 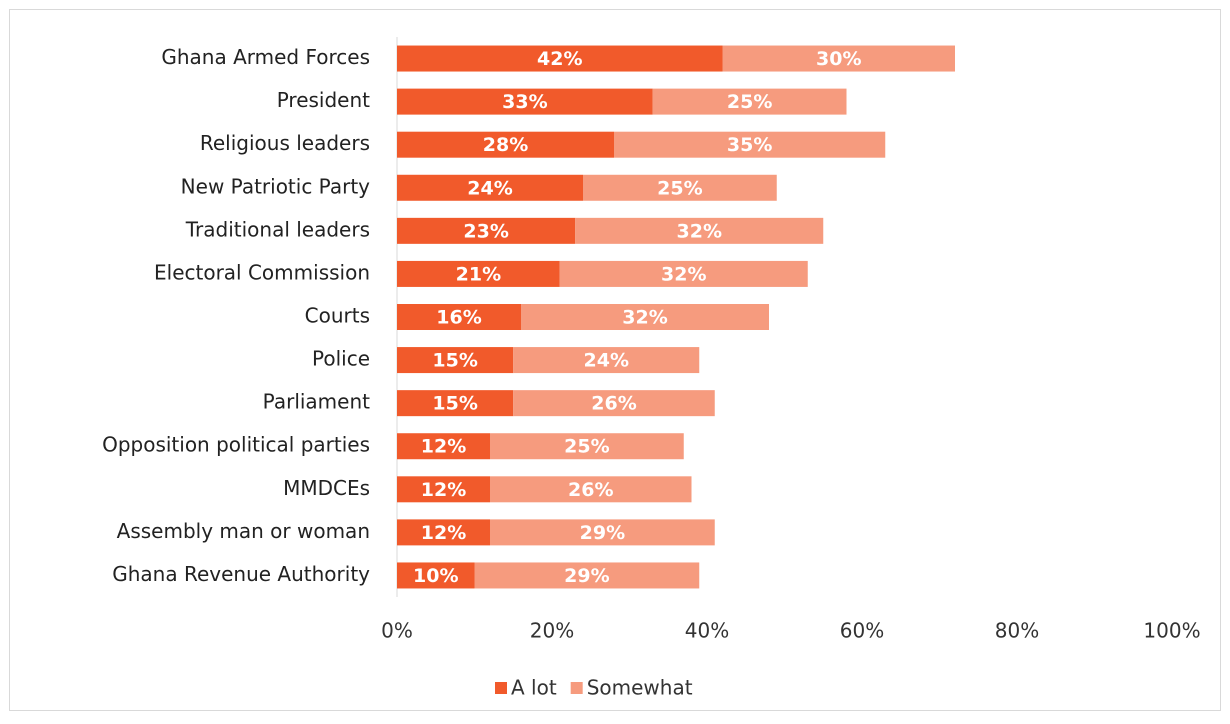 What do you see at coordinates (337, 316) in the screenshot?
I see `category-label: Courts` at bounding box center [337, 316].